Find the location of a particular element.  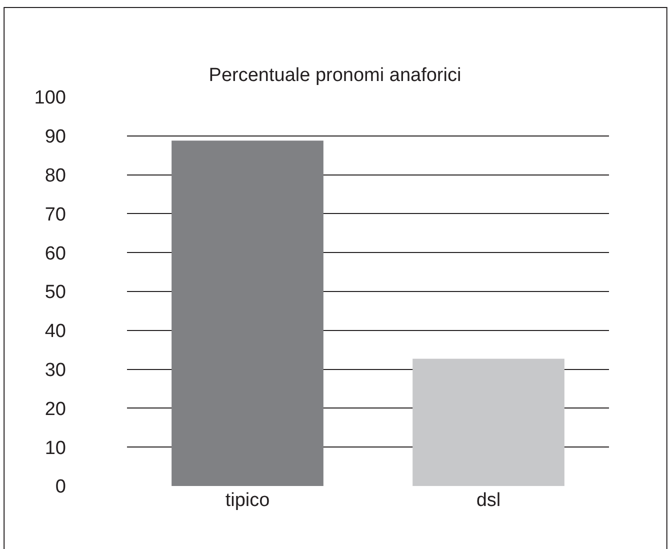

y-tick-label: 60 is located at coordinates (55, 253).